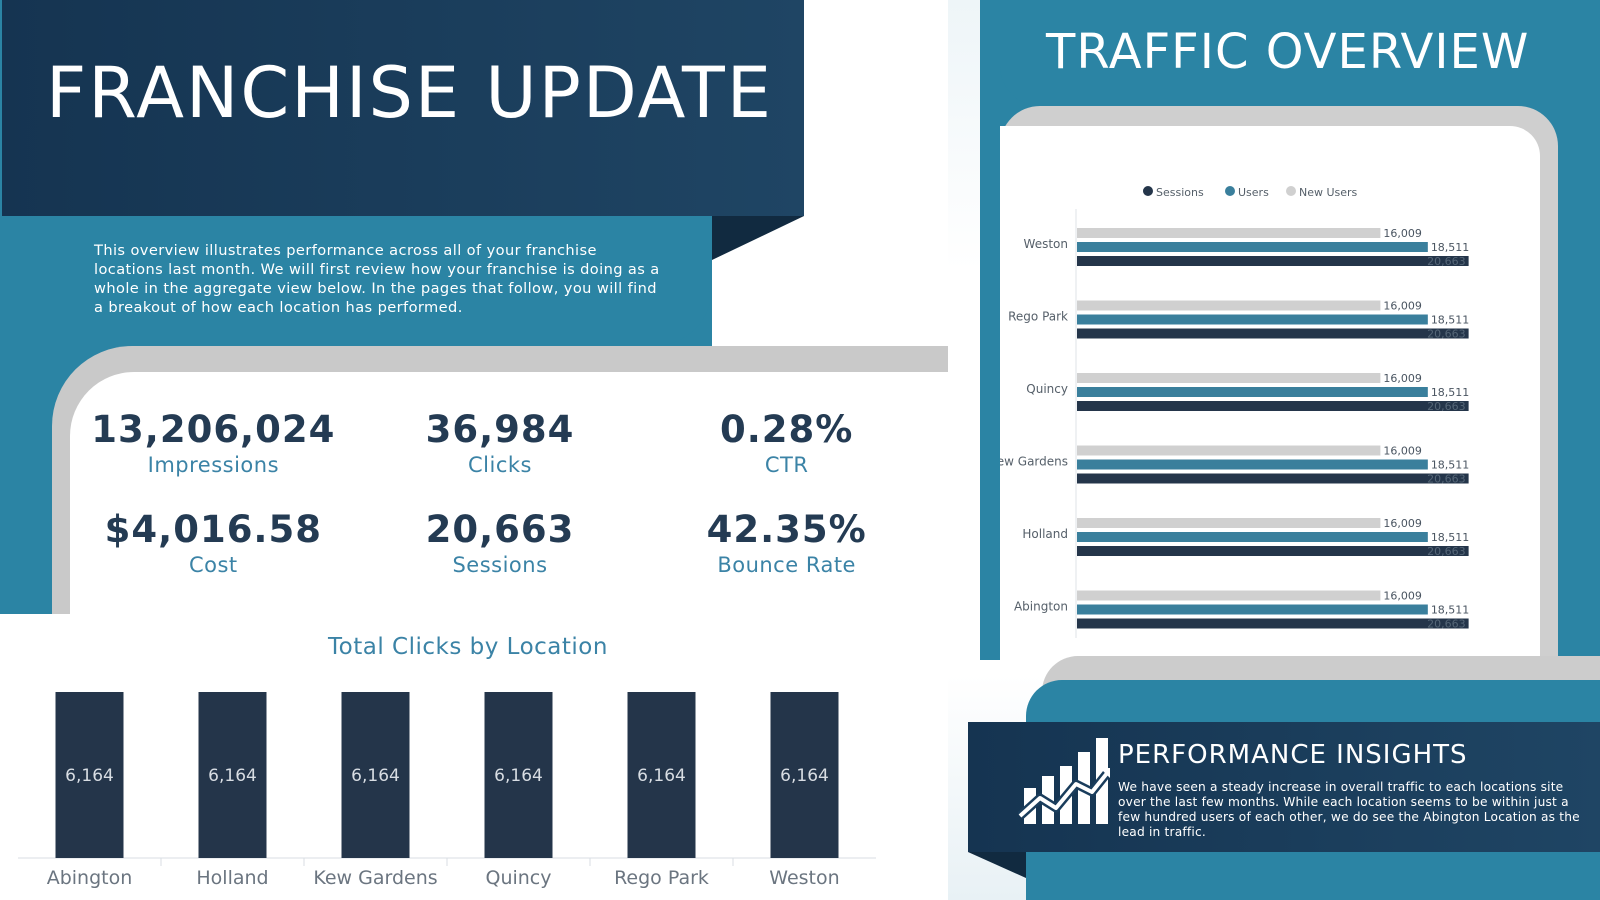  I want to click on kpi-label: Sessions, so click(500, 565).